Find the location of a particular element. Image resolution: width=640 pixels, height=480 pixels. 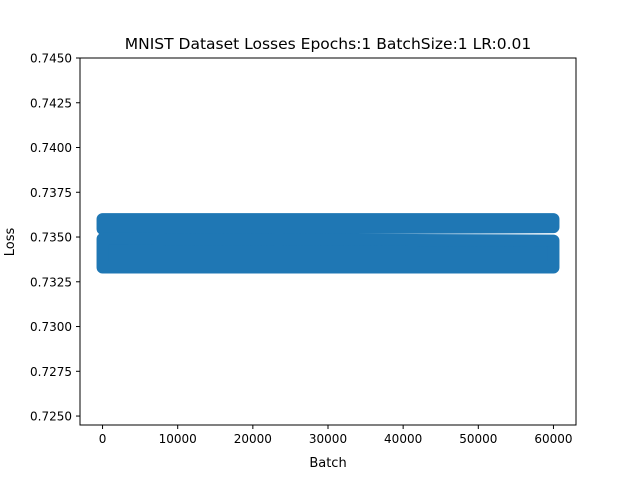

x-tick-label: 60000 is located at coordinates (553, 439).